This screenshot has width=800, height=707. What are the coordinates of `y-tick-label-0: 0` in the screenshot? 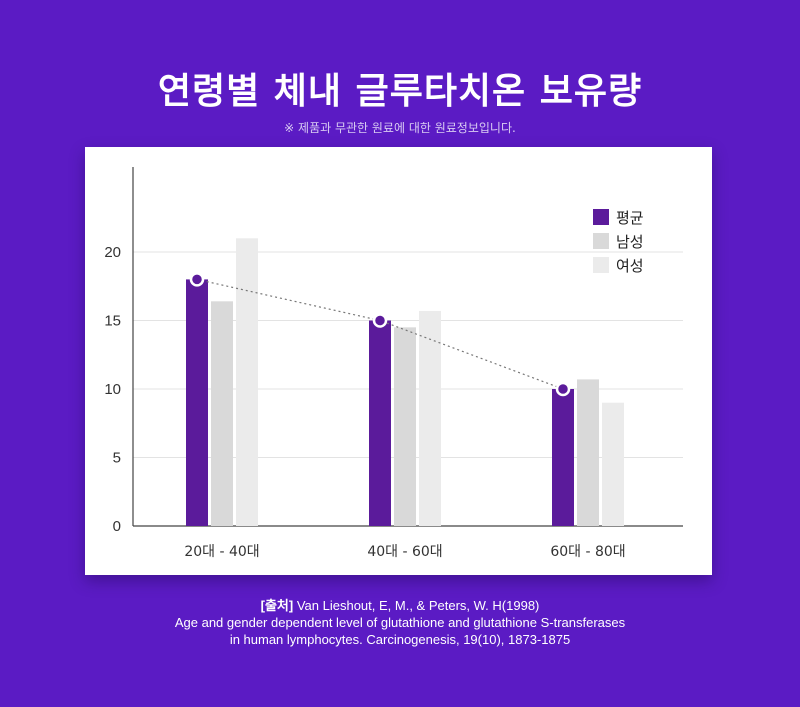 It's located at (117, 526).